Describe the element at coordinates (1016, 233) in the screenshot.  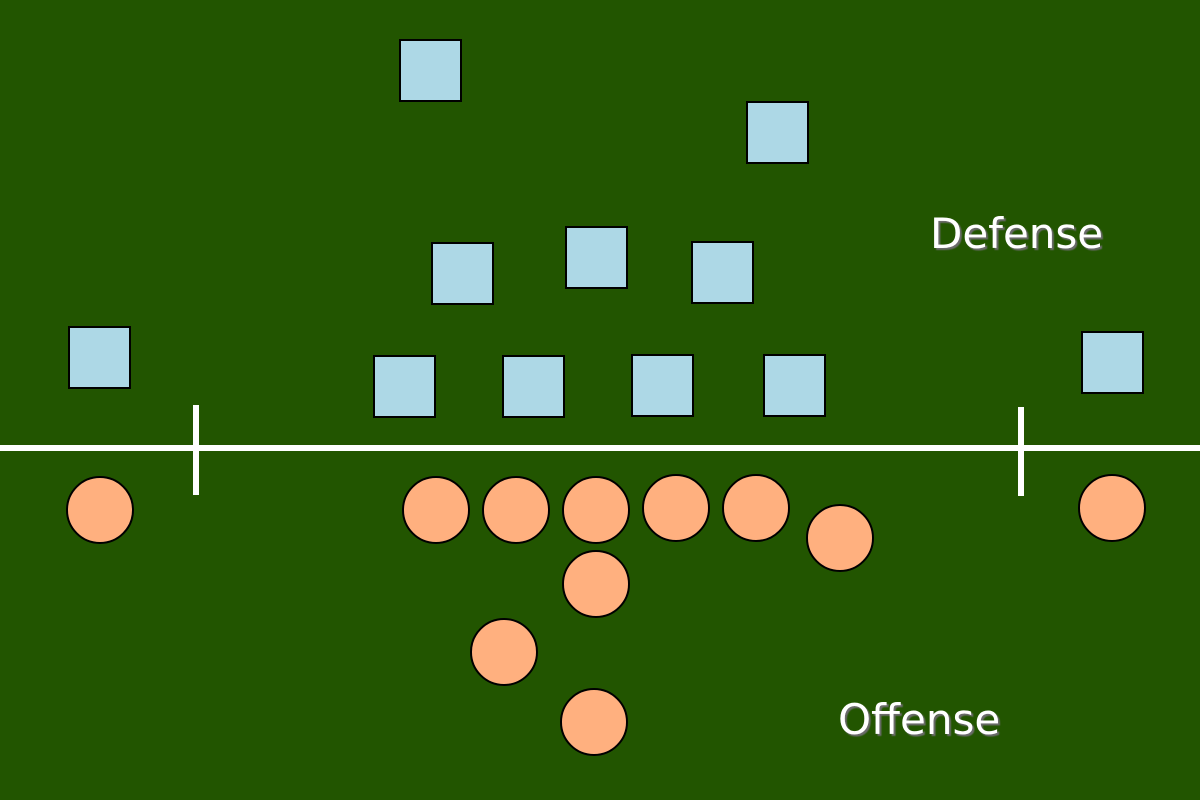
I see `defense-label: Defense` at that location.